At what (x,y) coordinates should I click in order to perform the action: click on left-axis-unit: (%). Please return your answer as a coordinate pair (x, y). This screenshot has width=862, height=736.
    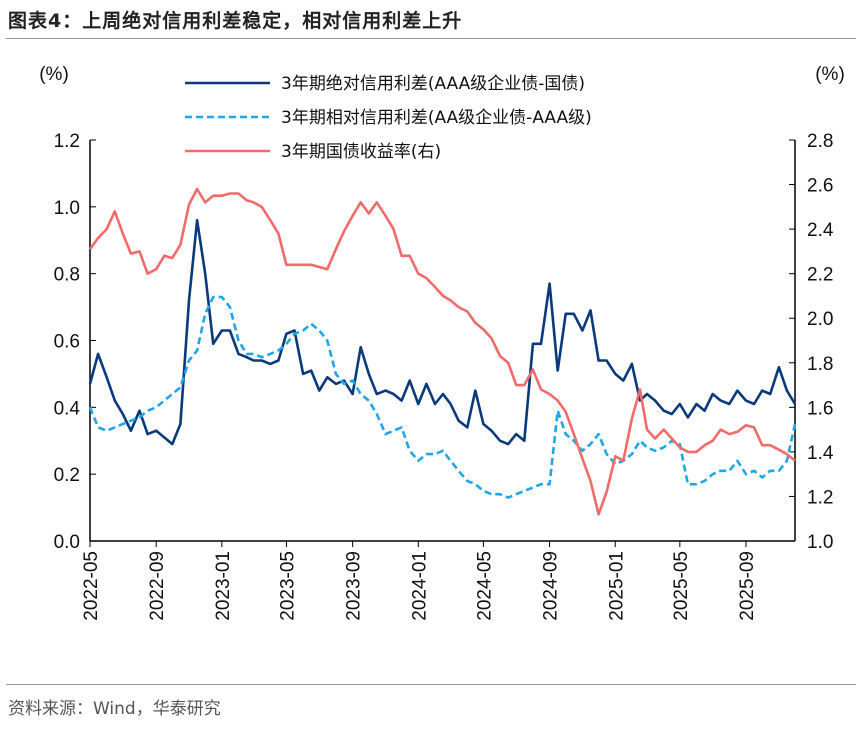
    Looking at the image, I should click on (54, 74).